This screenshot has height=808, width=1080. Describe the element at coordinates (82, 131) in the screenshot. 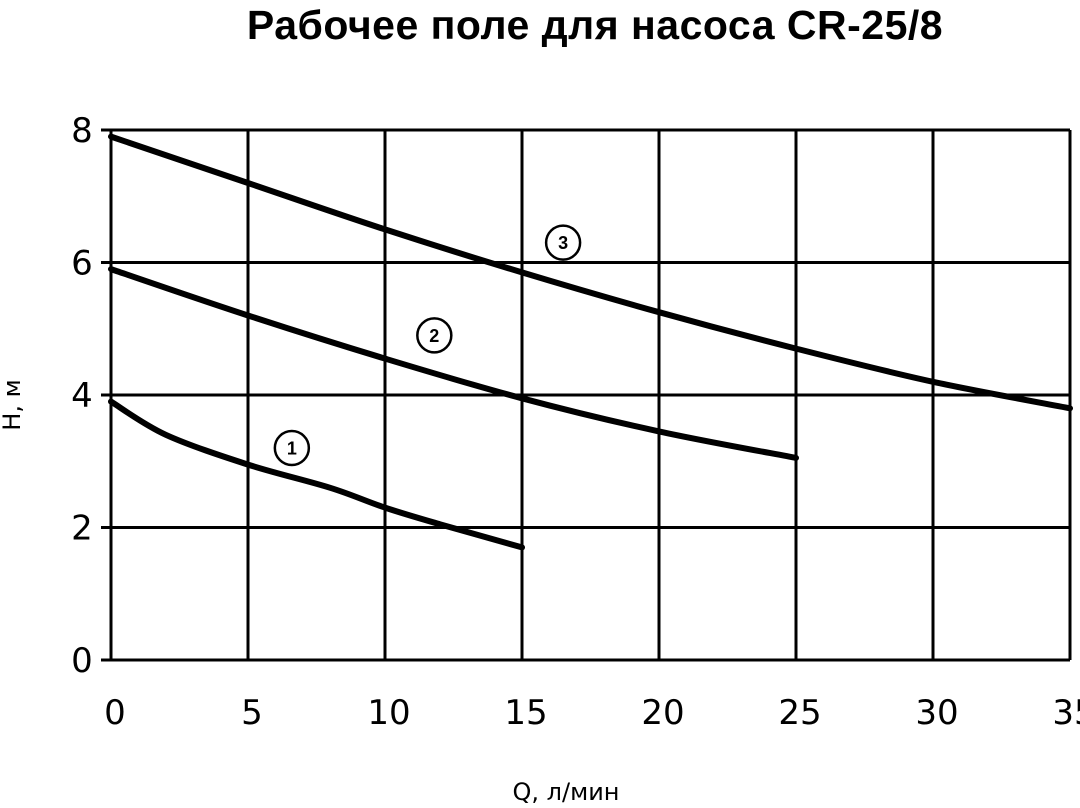

I see `y-tick-label: 8` at that location.